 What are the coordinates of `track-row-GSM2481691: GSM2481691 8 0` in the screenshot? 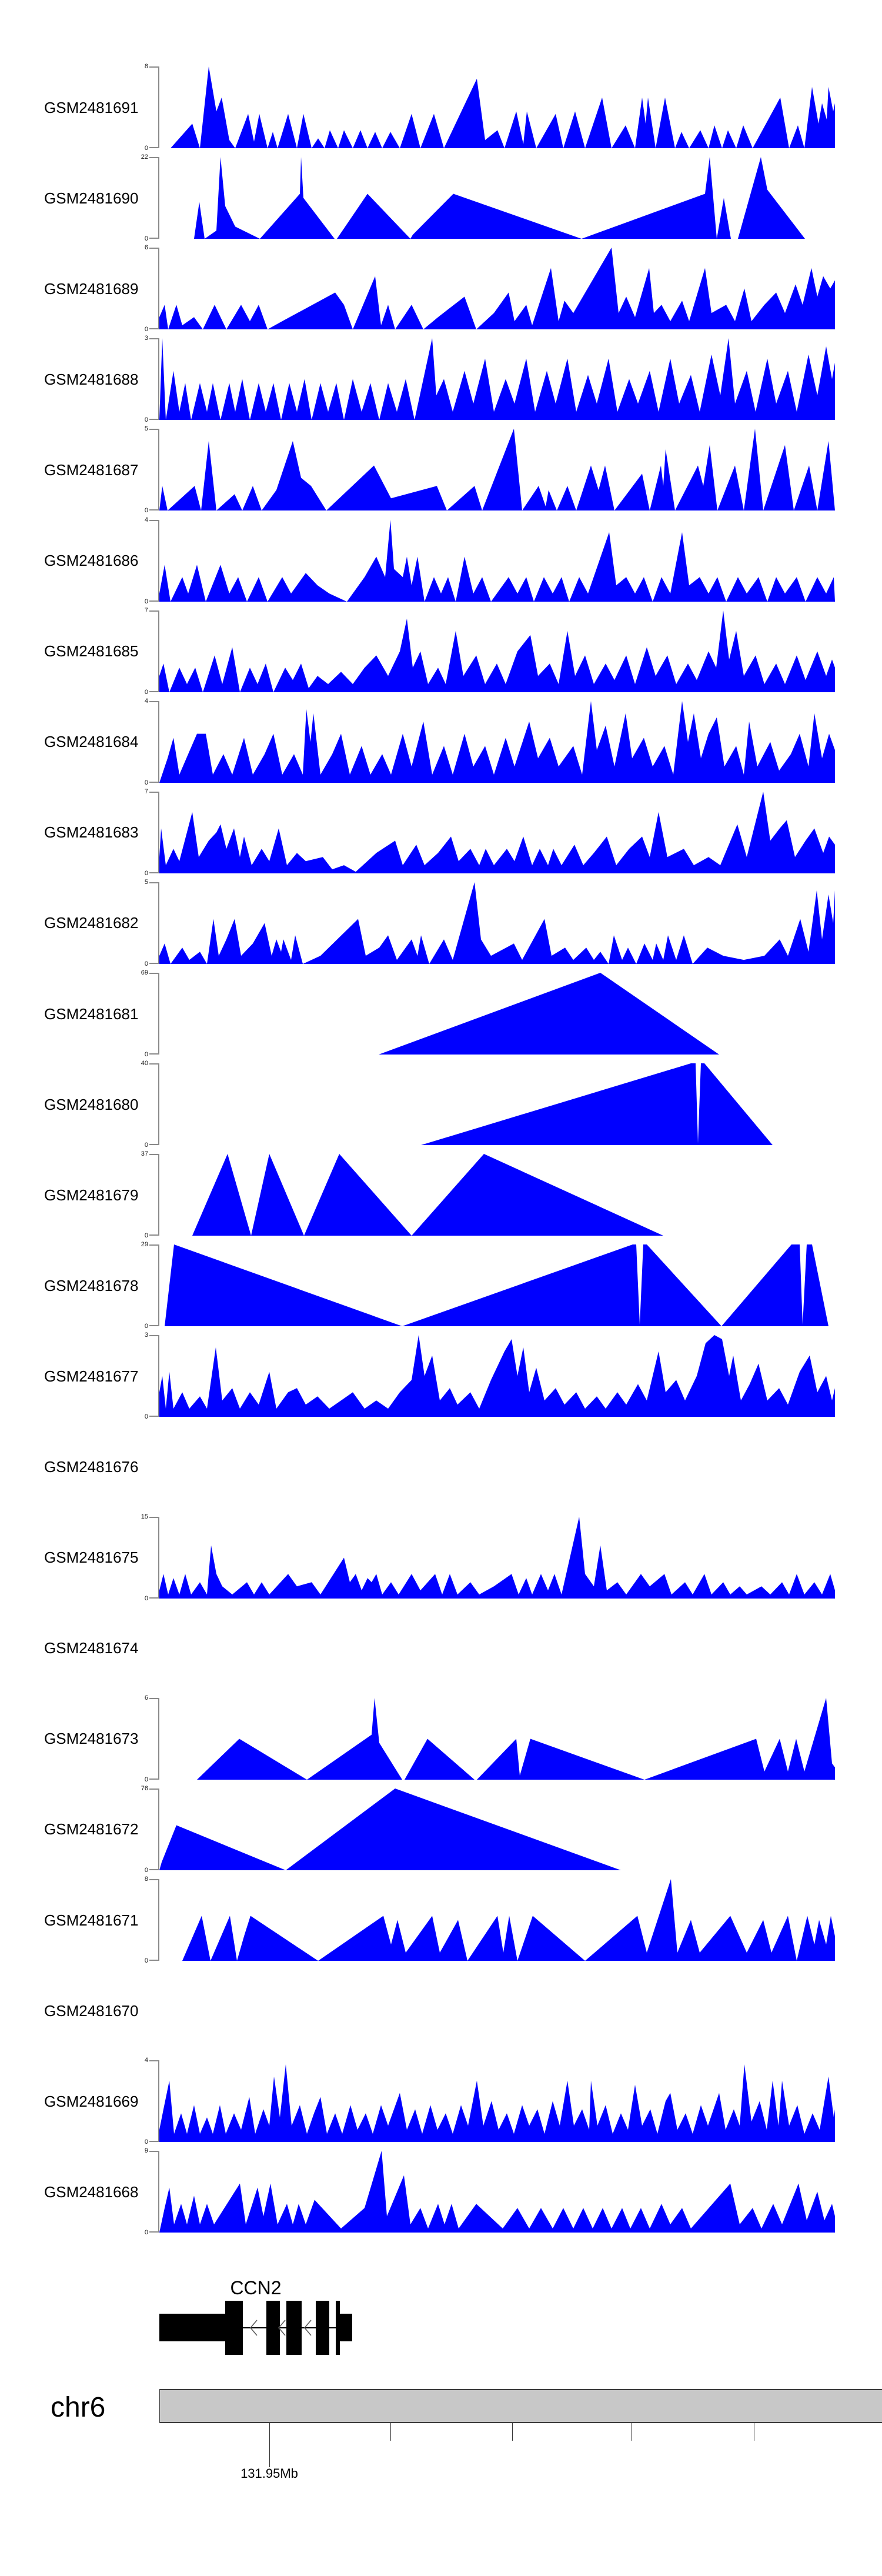 It's located at (441, 107).